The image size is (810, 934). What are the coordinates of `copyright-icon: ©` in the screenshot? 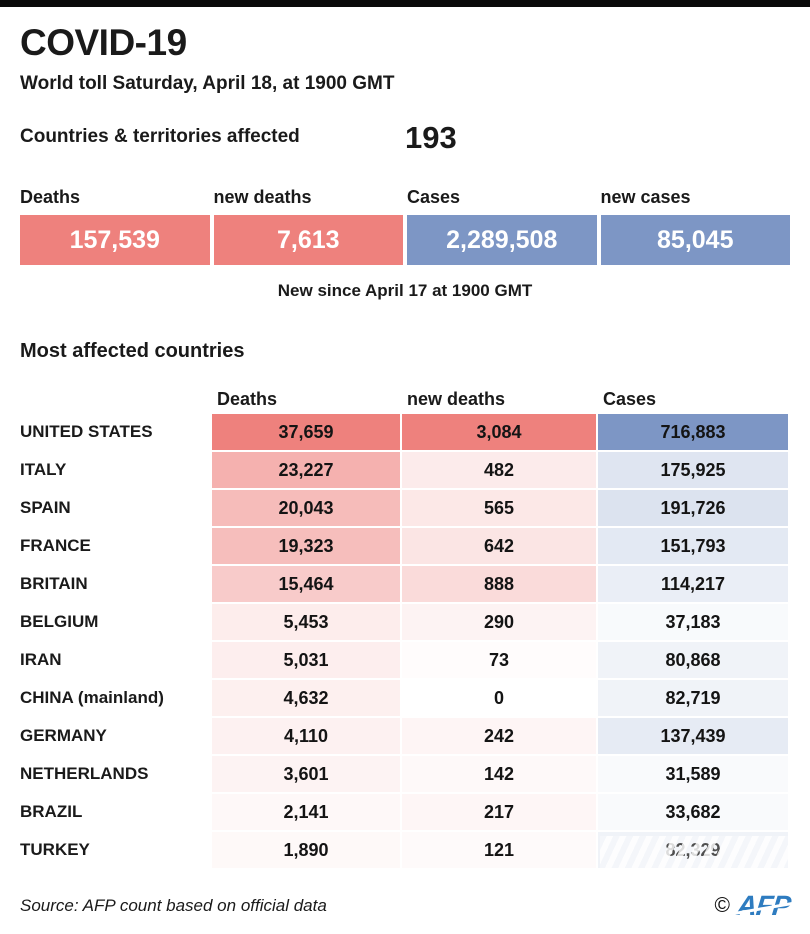 It's located at (722, 905).